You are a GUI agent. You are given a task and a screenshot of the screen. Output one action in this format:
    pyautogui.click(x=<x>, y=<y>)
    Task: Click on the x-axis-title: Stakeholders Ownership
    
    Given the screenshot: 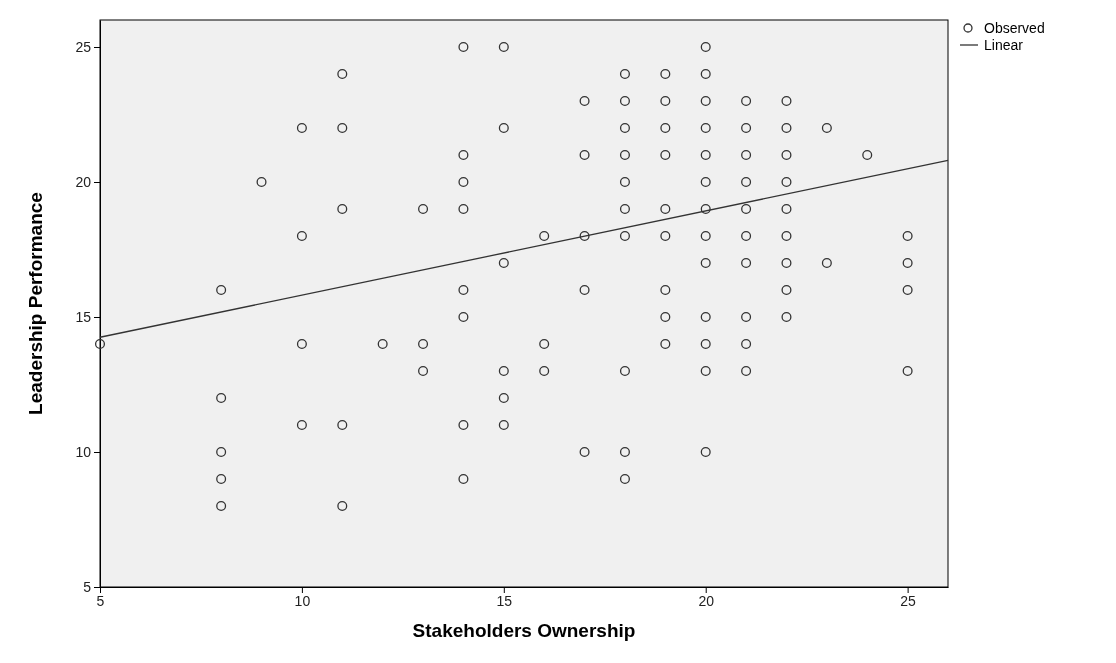 What is the action you would take?
    pyautogui.click(x=524, y=630)
    